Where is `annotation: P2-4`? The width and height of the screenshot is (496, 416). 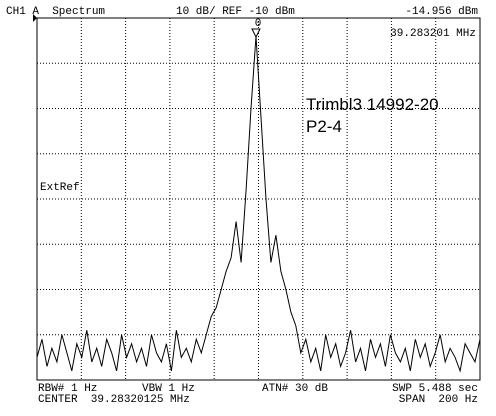
annotation: P2-4 is located at coordinates (324, 126).